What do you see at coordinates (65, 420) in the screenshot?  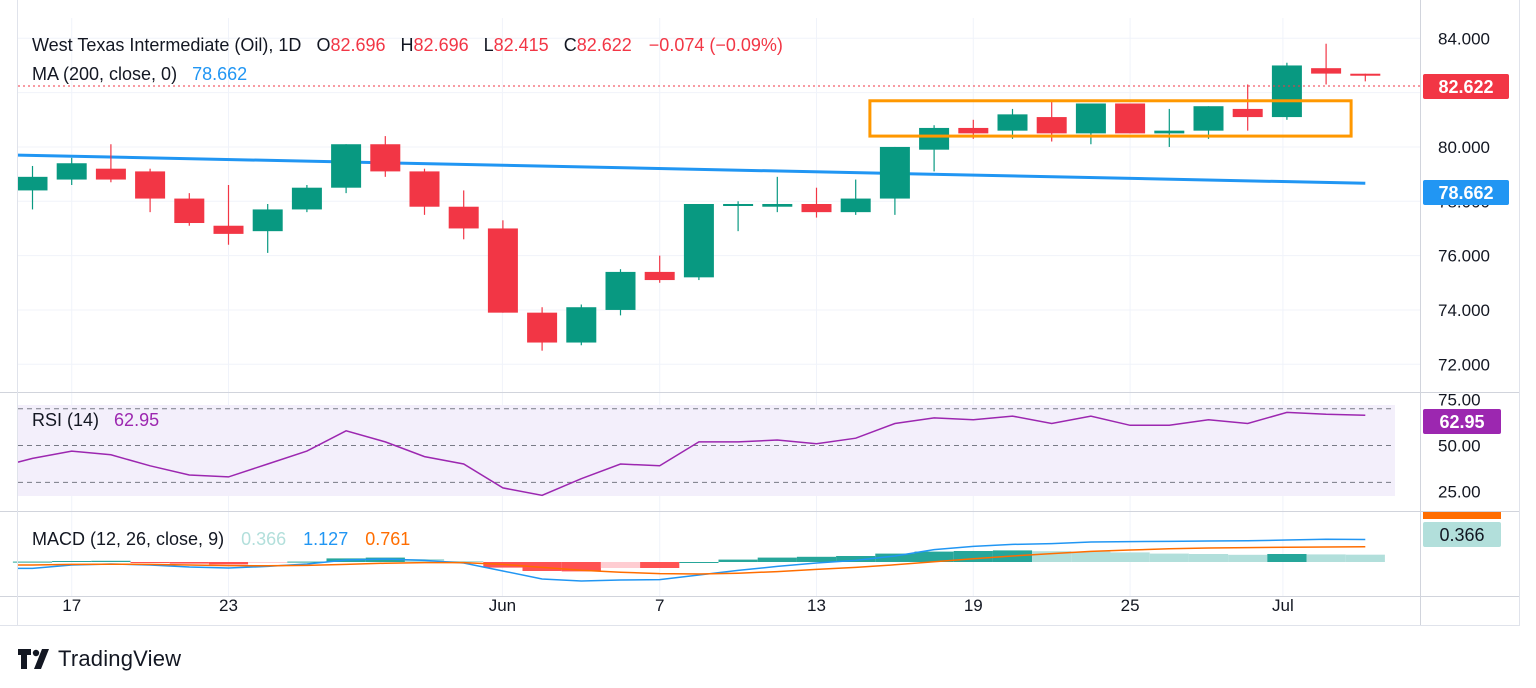 I see `rsi-legend-label: RSI (14)` at bounding box center [65, 420].